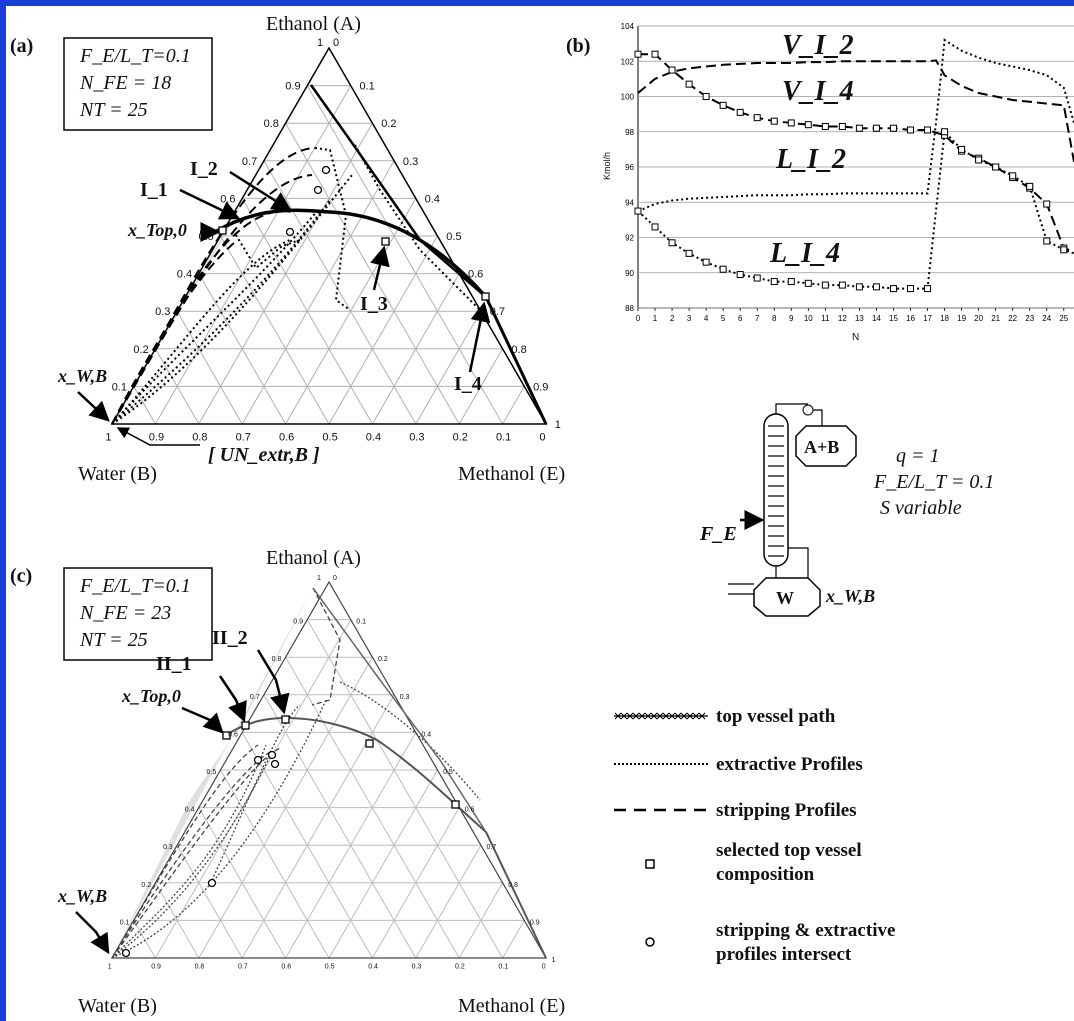 This screenshot has width=1074, height=1021. I want to click on panel-b-letter: (b), so click(578, 46).